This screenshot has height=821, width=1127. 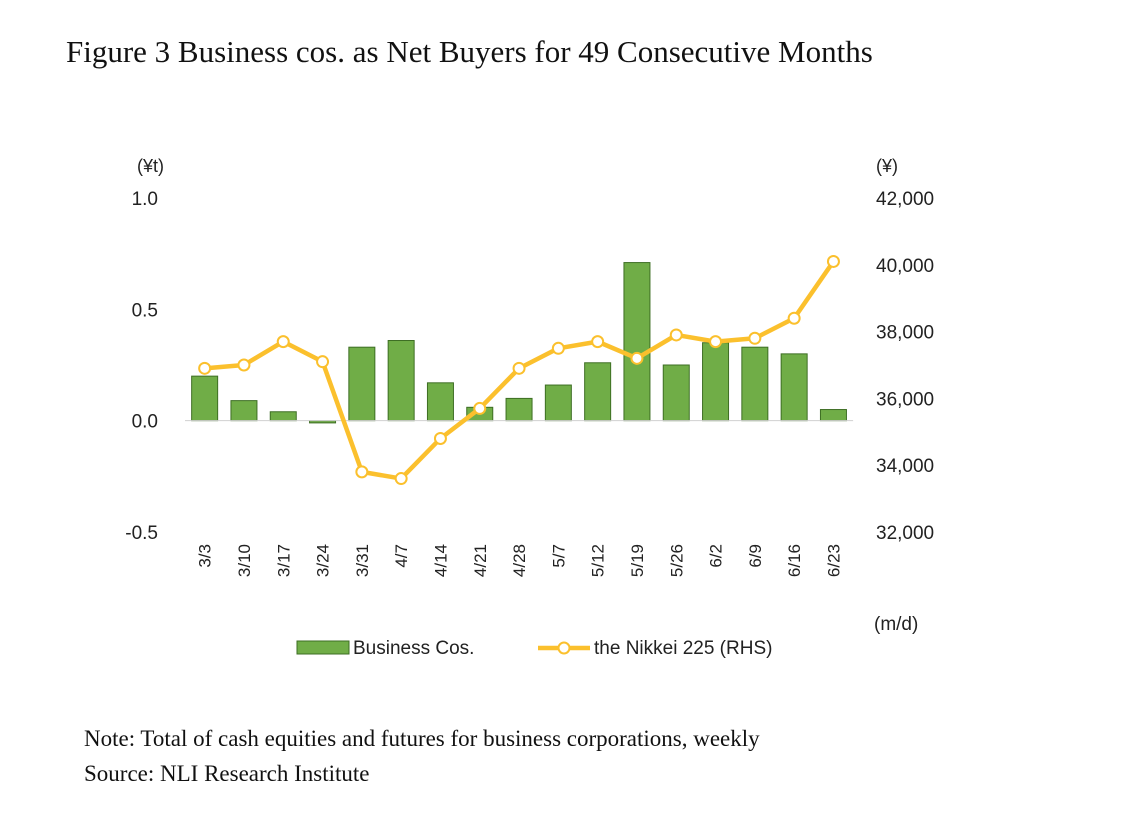 I want to click on left-axis-unit: (¥t), so click(x=150, y=166).